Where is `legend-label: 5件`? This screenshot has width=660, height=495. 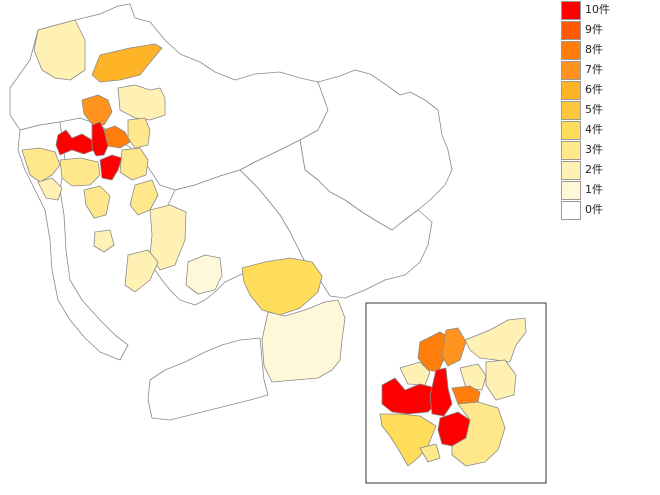 legend-label: 5件 is located at coordinates (594, 109).